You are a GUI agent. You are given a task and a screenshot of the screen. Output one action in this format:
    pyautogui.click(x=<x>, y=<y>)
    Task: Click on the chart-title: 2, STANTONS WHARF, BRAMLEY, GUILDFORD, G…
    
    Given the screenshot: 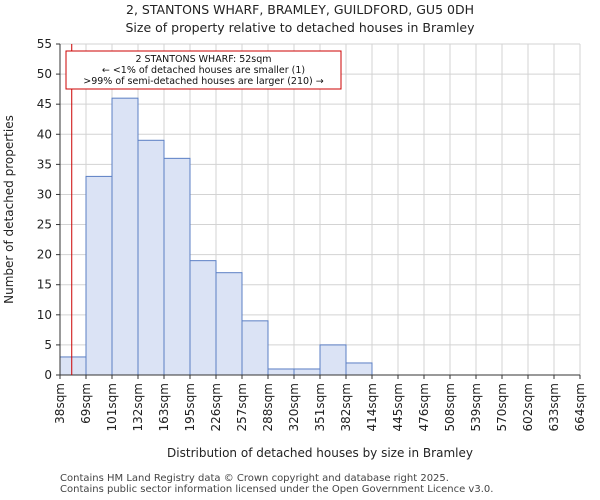 What is the action you would take?
    pyautogui.click(x=300, y=9)
    